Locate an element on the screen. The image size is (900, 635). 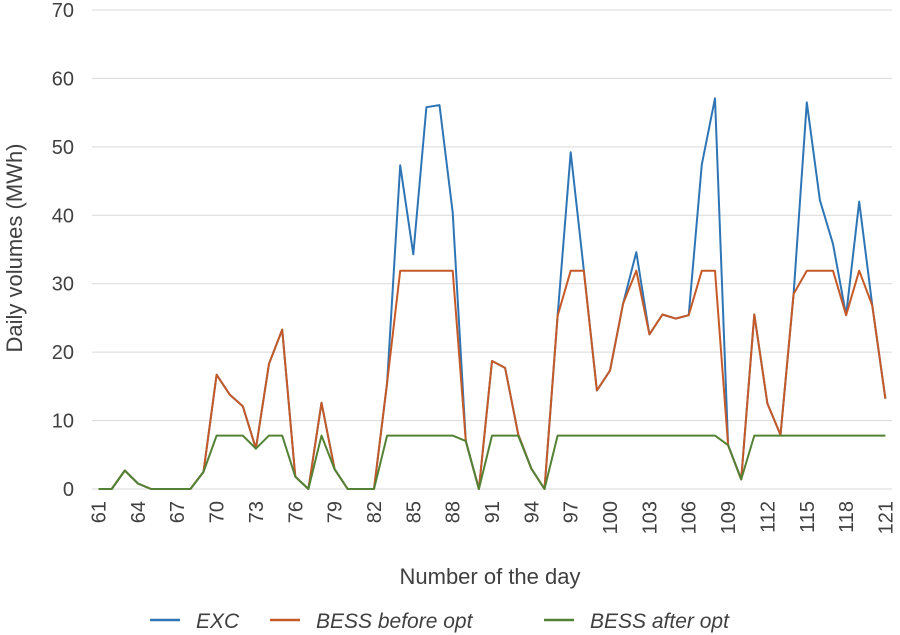
y-tick-label: 0 is located at coordinates (68, 490).